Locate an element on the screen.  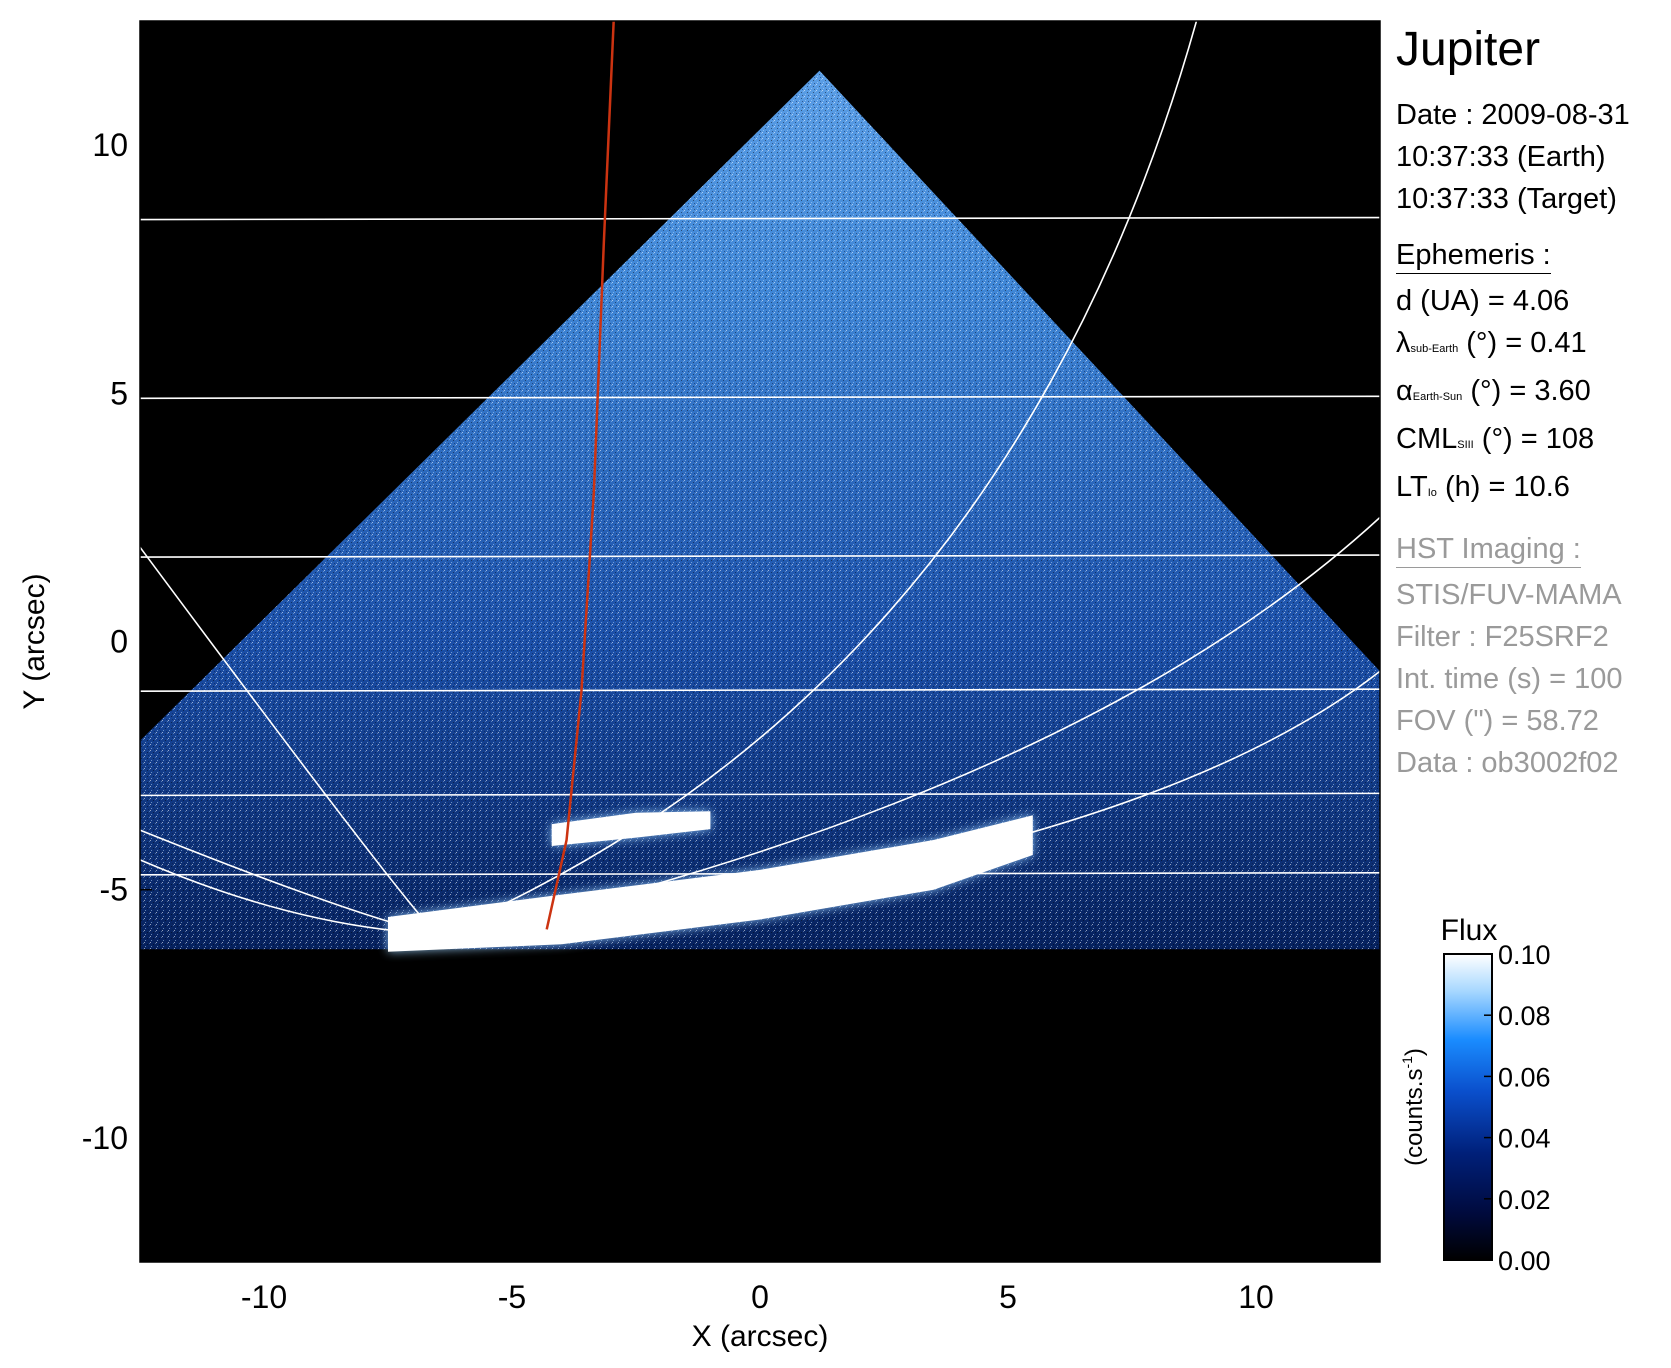
x-tick-label-0: -10 is located at coordinates (264, 1297).